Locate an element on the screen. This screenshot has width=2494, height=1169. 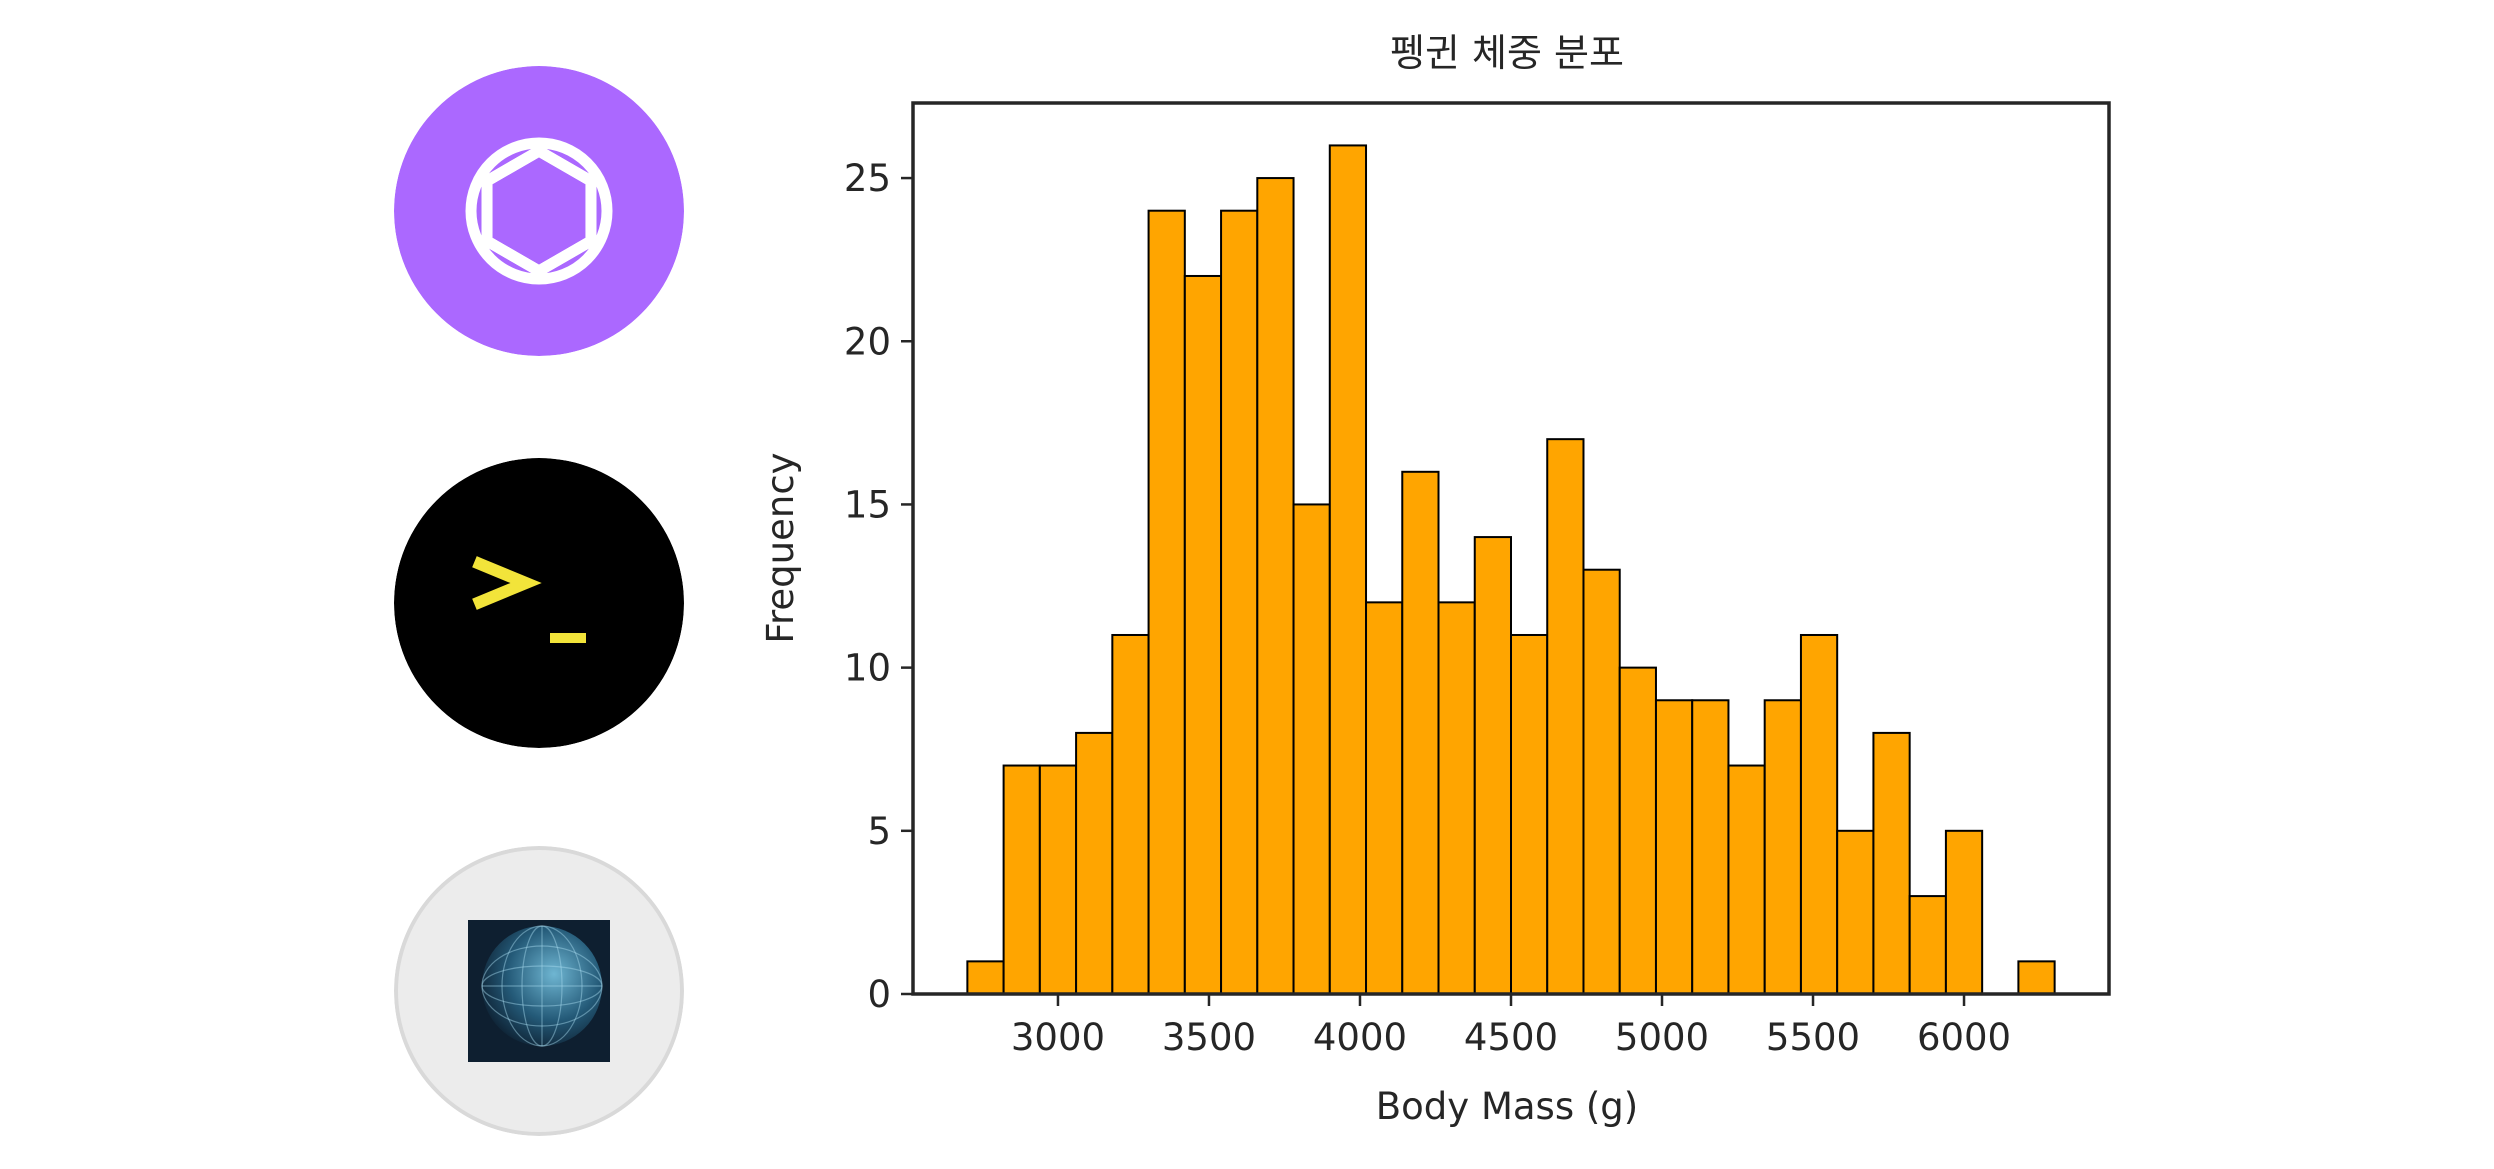
y-axis-ticks: 0 5 10 15 20 25 is located at coordinates (878, 586).